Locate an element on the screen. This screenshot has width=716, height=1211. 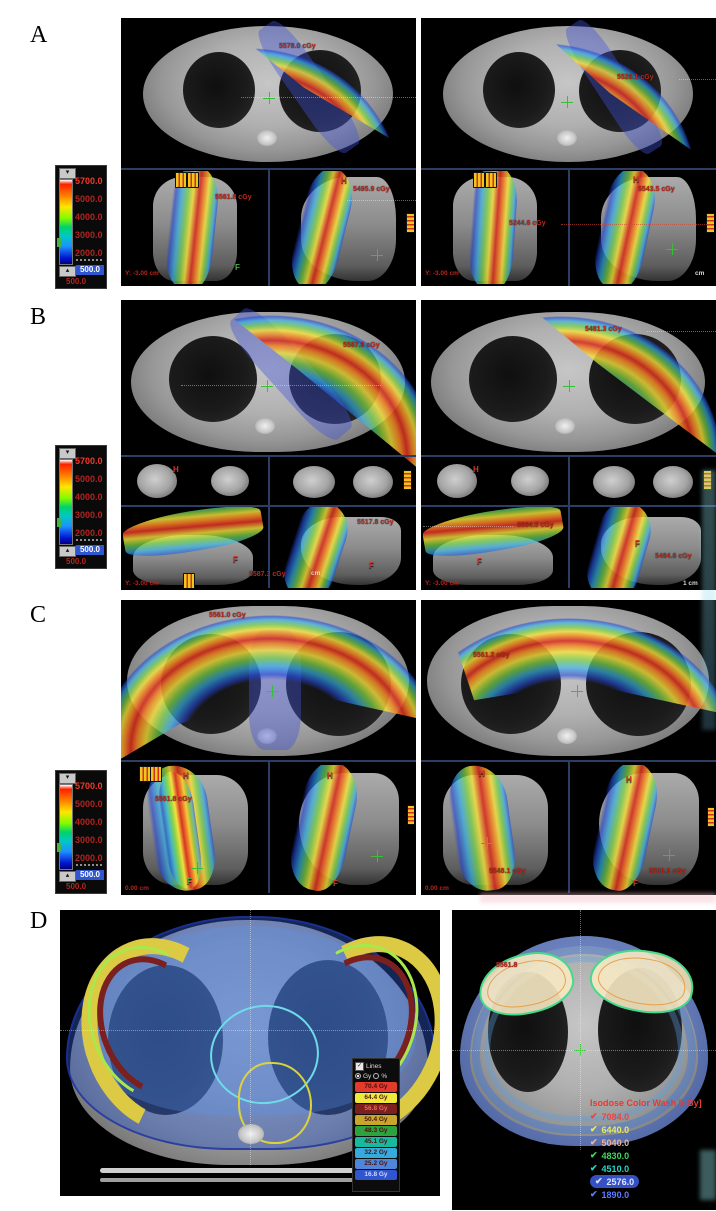
isodose-legend-entry: 4510.0 is located at coordinates (646, 1168).